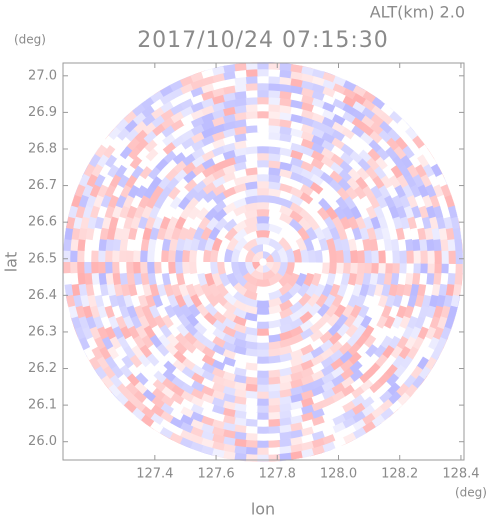 Image resolution: width=491 pixels, height=525 pixels. What do you see at coordinates (42, 331) in the screenshot?
I see `y-tick-label: 26.3` at bounding box center [42, 331].